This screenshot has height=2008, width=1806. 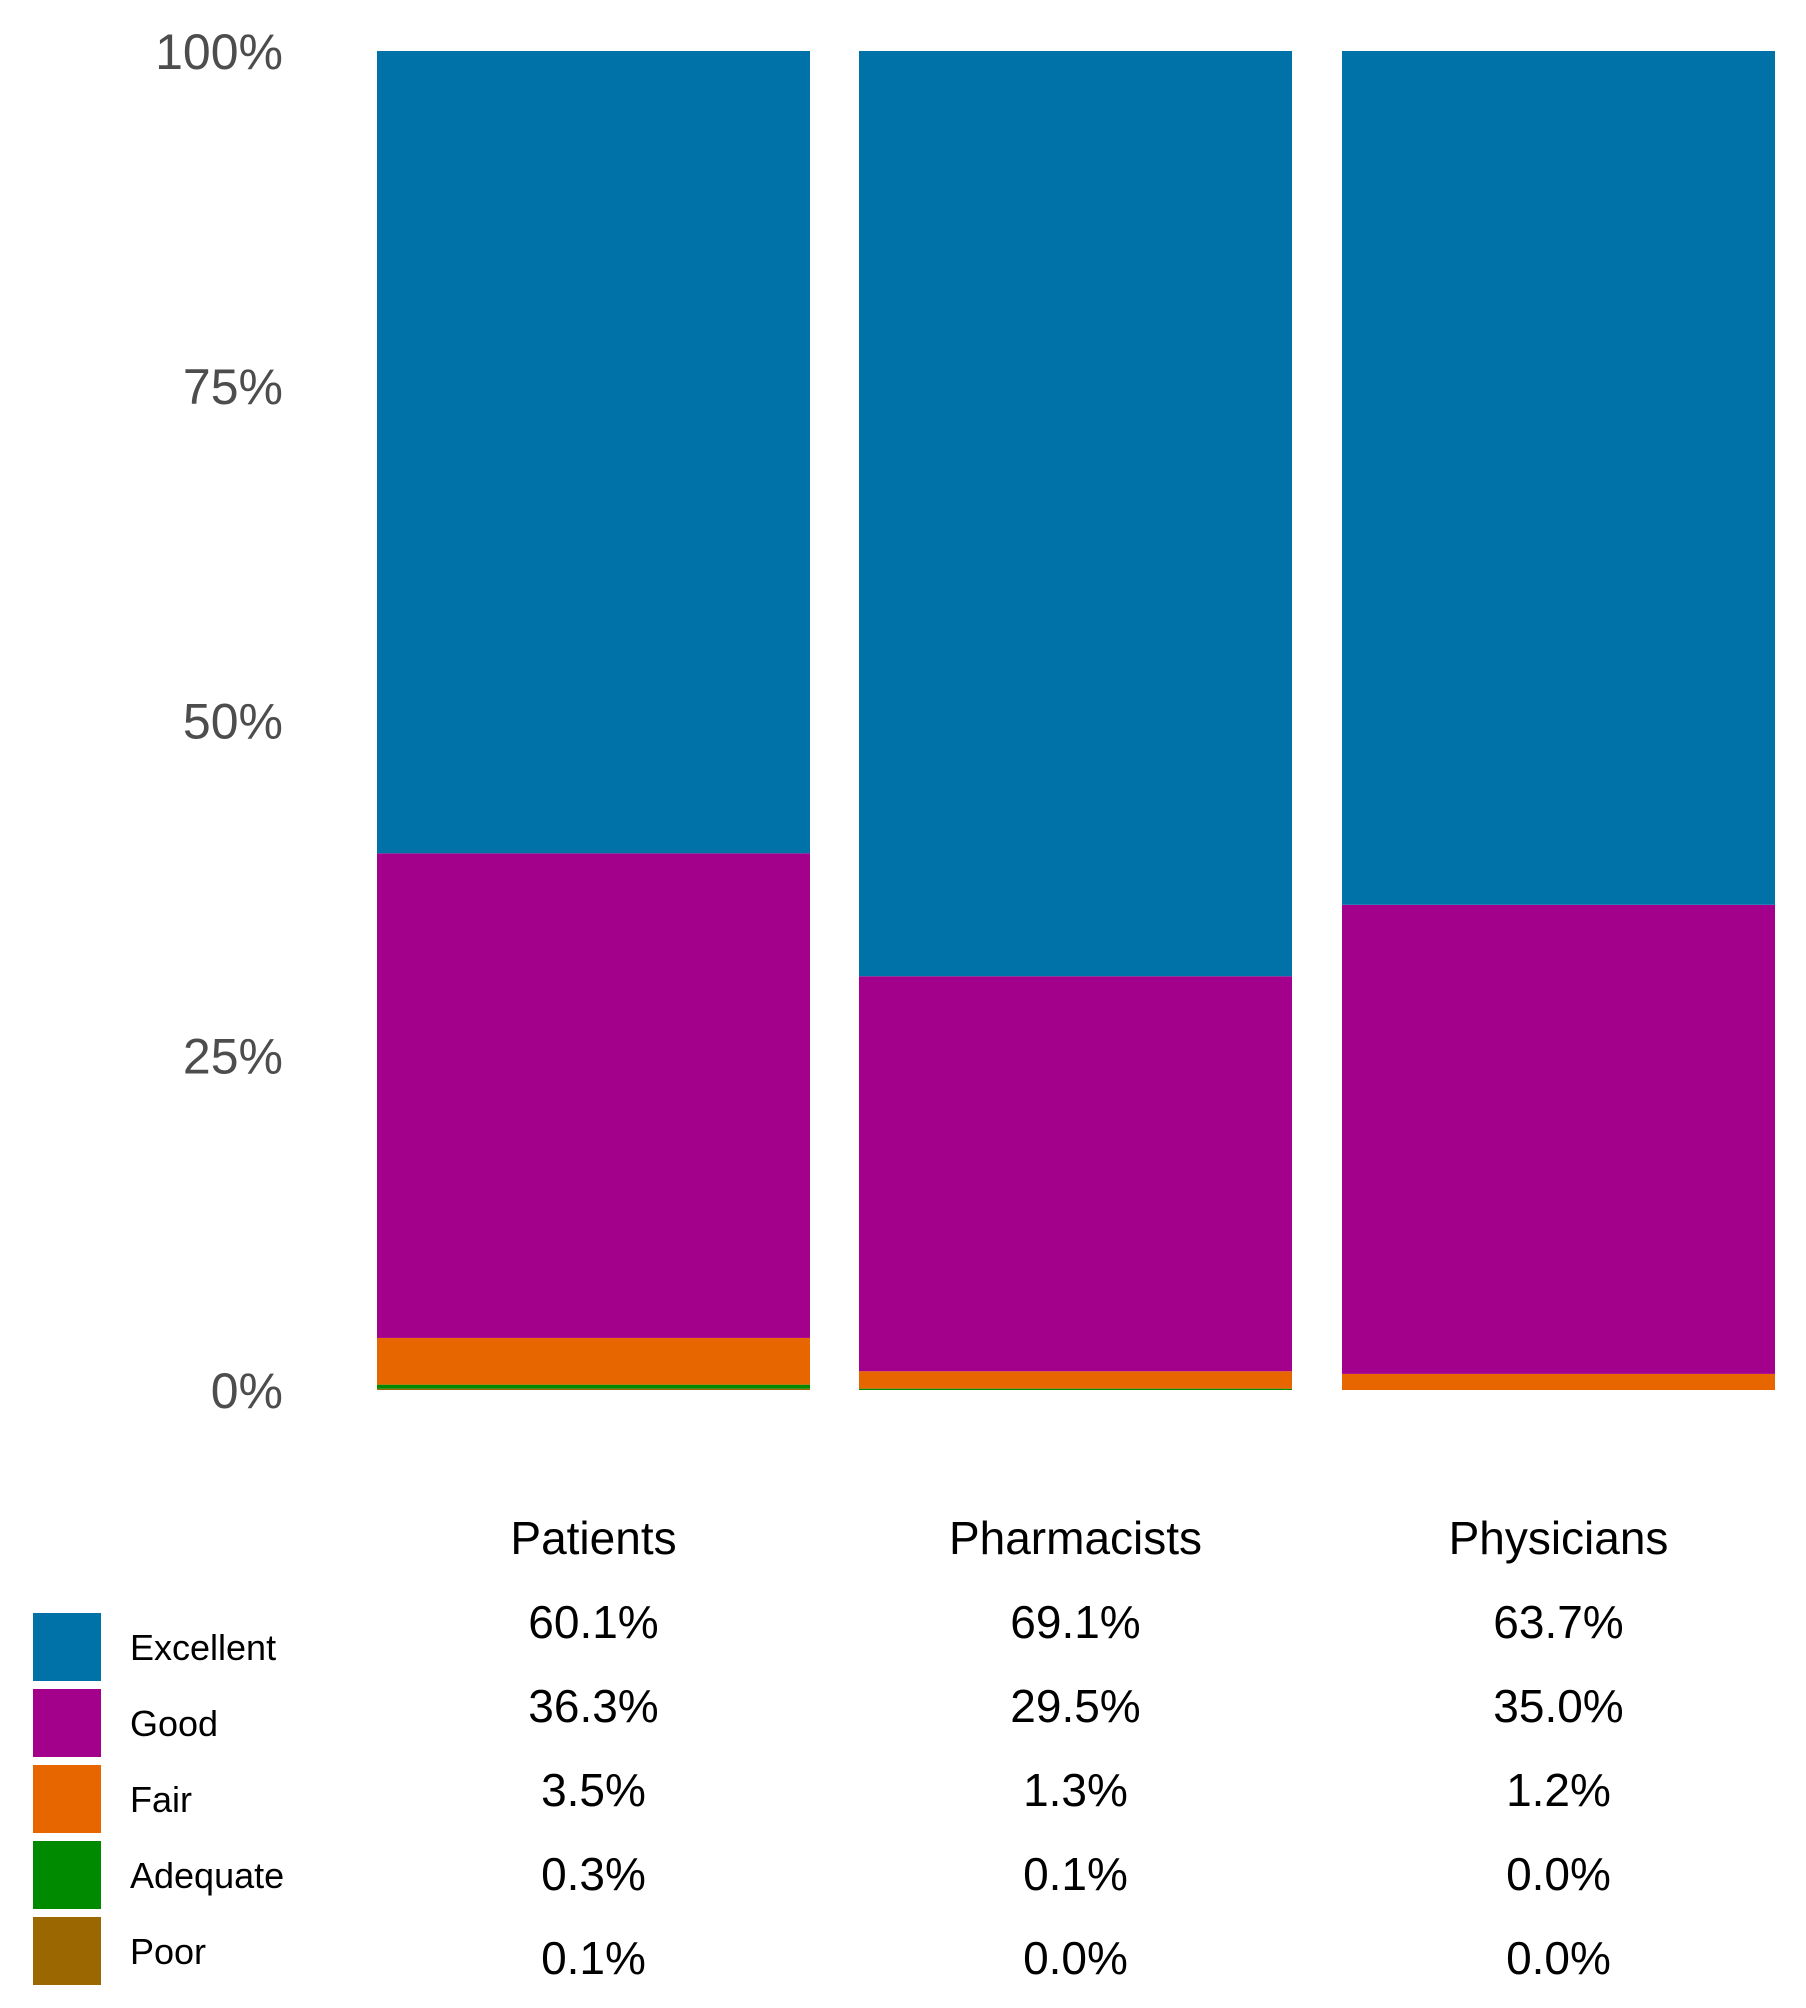 I want to click on value-label-good-pharmacists: 29.5%, so click(x=1075, y=1706).